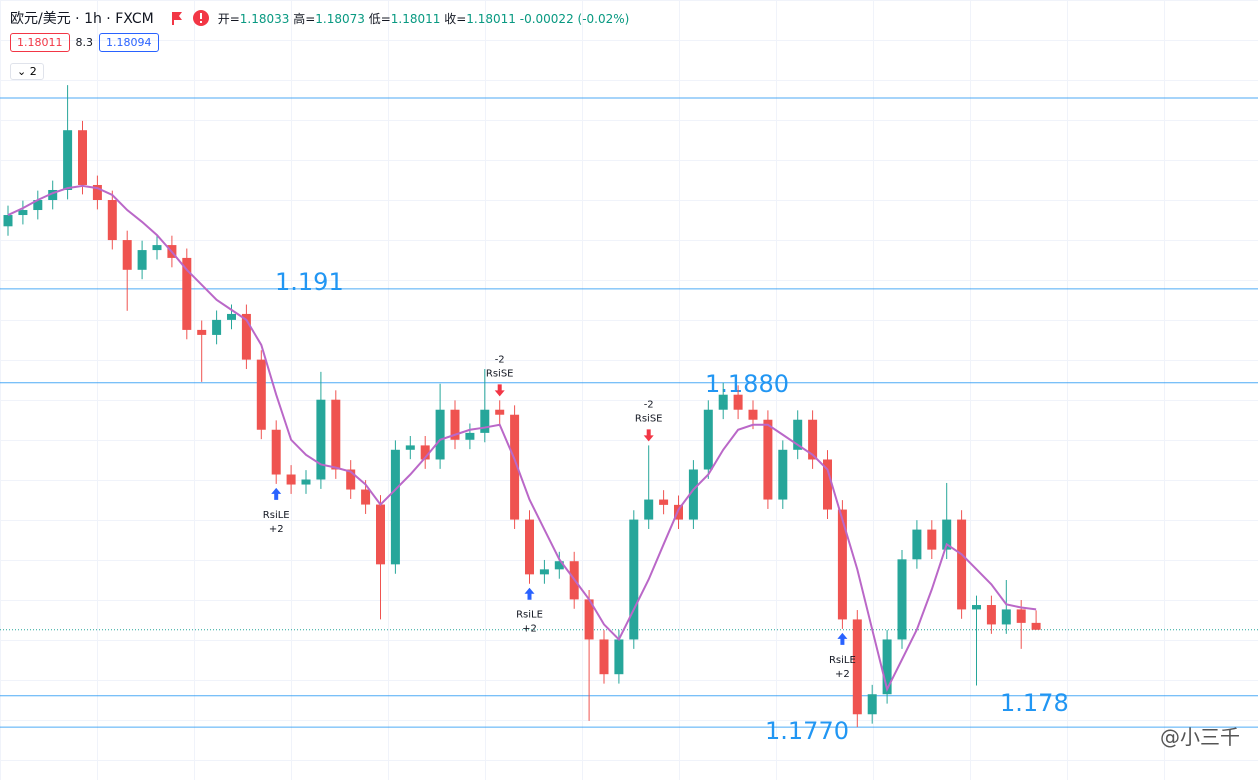  Describe the element at coordinates (415, 18) in the screenshot. I see `low-value: 1.18011` at that location.